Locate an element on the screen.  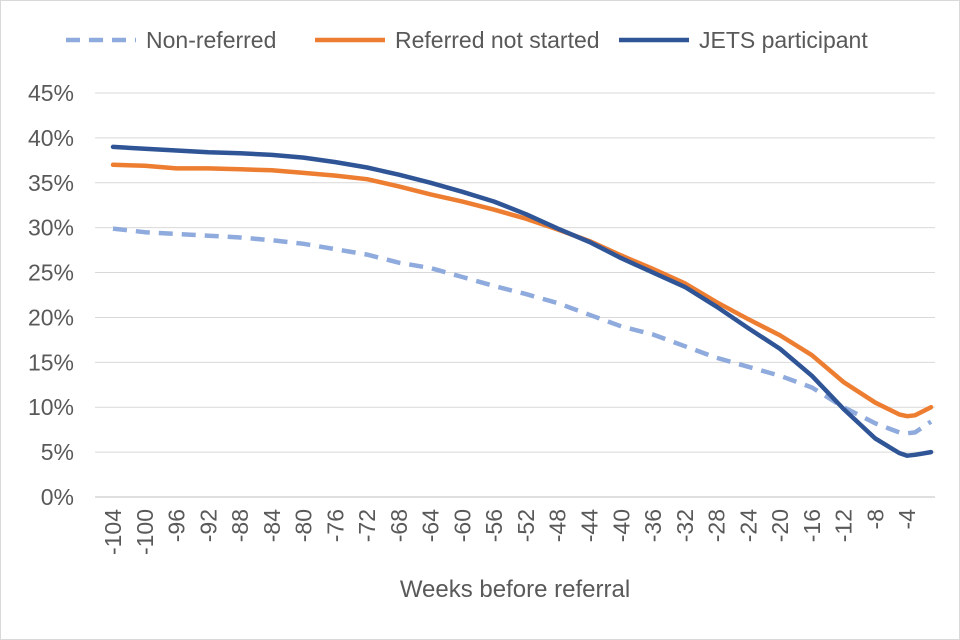
x-tick-label: -72 is located at coordinates (367, 525).